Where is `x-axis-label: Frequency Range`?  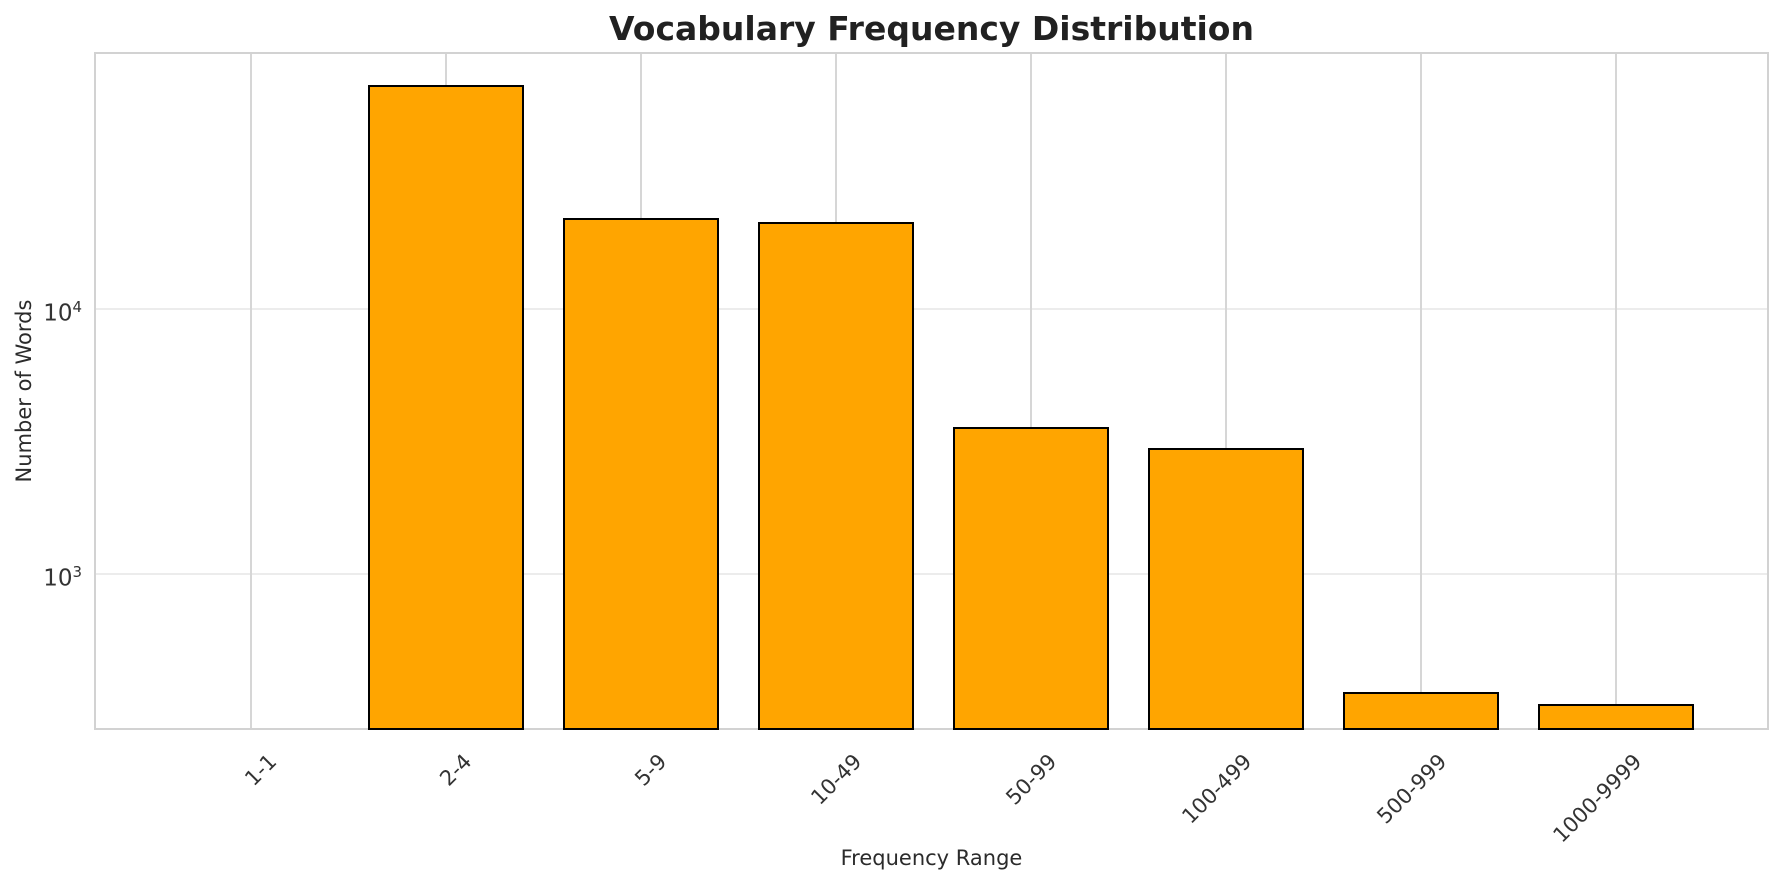
x-axis-label: Frequency Range is located at coordinates (931, 858).